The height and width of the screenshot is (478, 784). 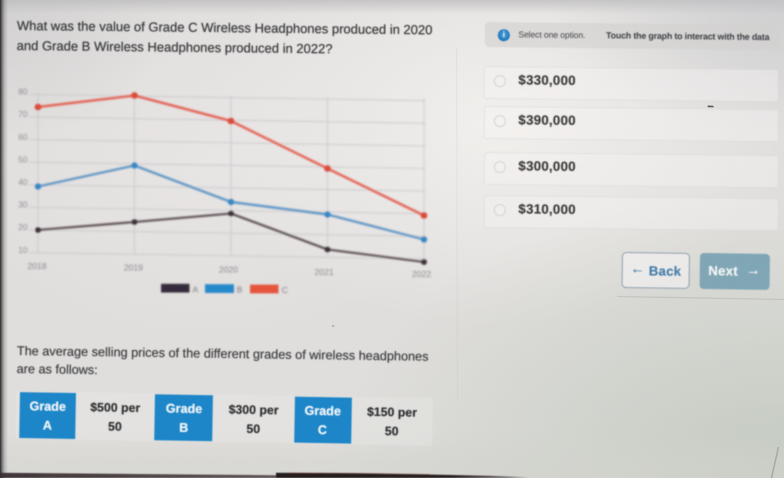 I want to click on svg-text: 20, so click(x=23, y=227).